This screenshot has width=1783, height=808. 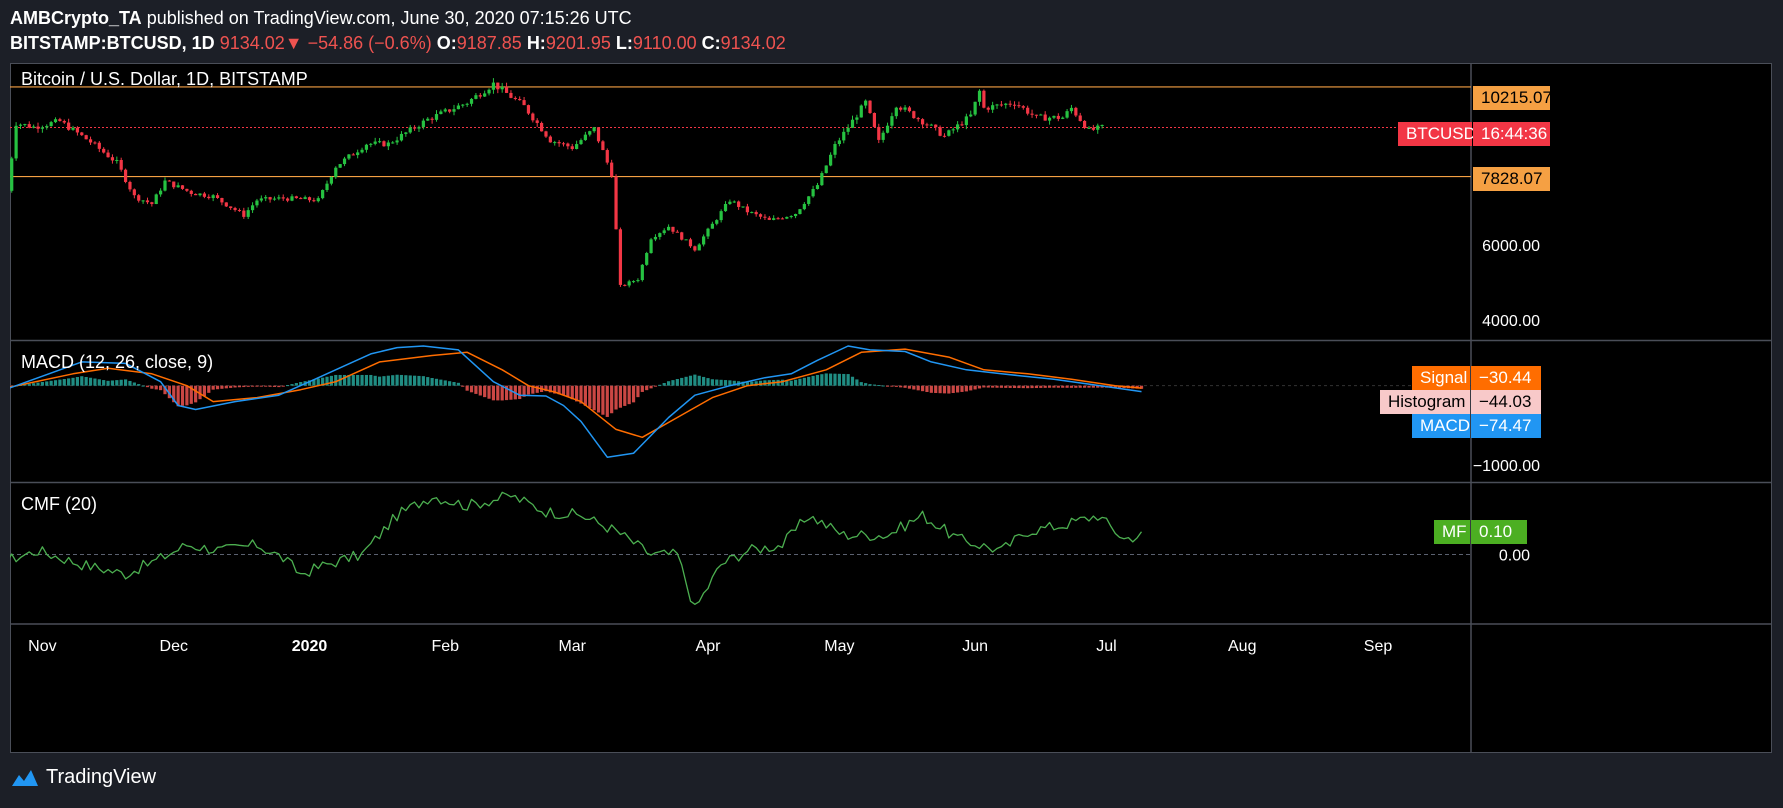 I want to click on author-name: AMBCrypto_TA, so click(x=76, y=18).